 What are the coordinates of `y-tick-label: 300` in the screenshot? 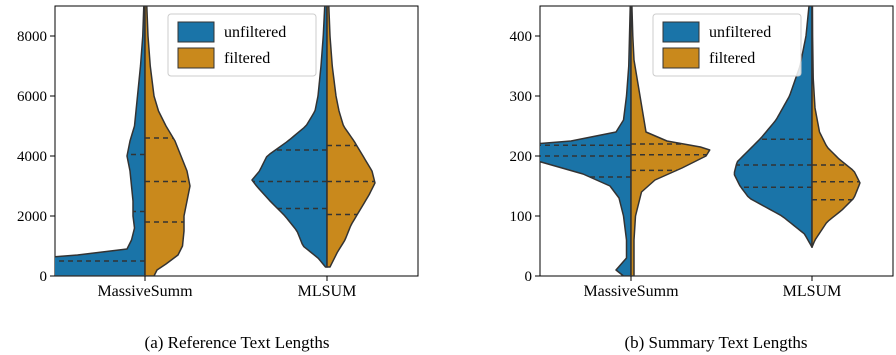 It's located at (521, 97).